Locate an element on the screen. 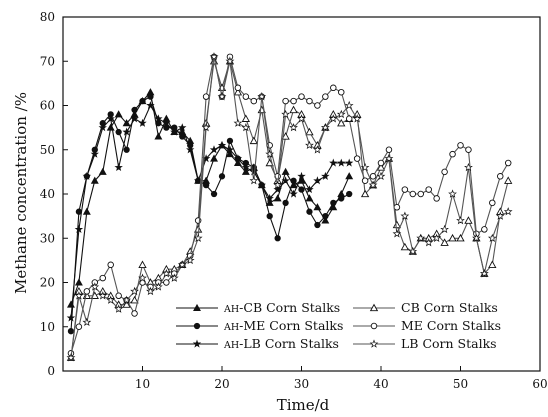 The width and height of the screenshot is (548, 417). x-tick-label: 50 is located at coordinates (460, 384).